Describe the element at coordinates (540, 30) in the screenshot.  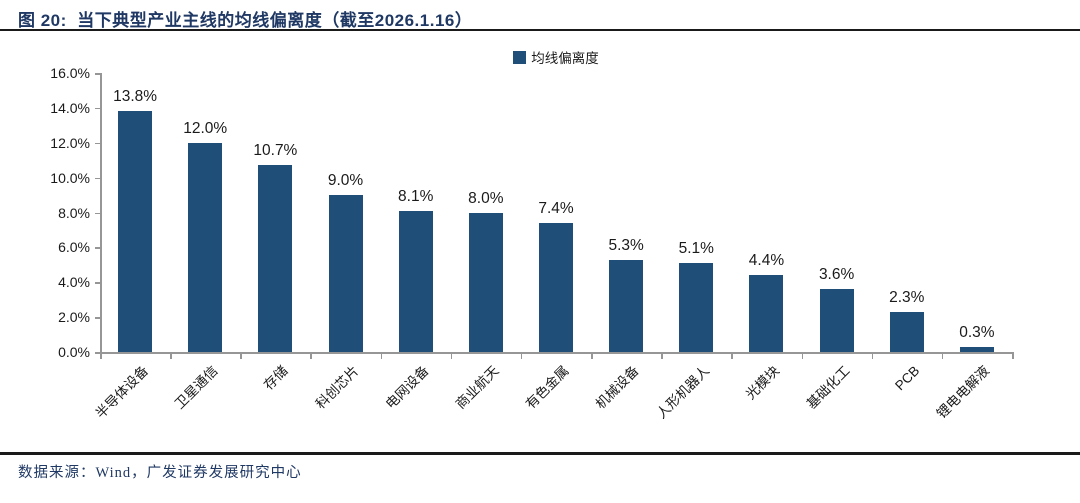
I see `title-divider` at that location.